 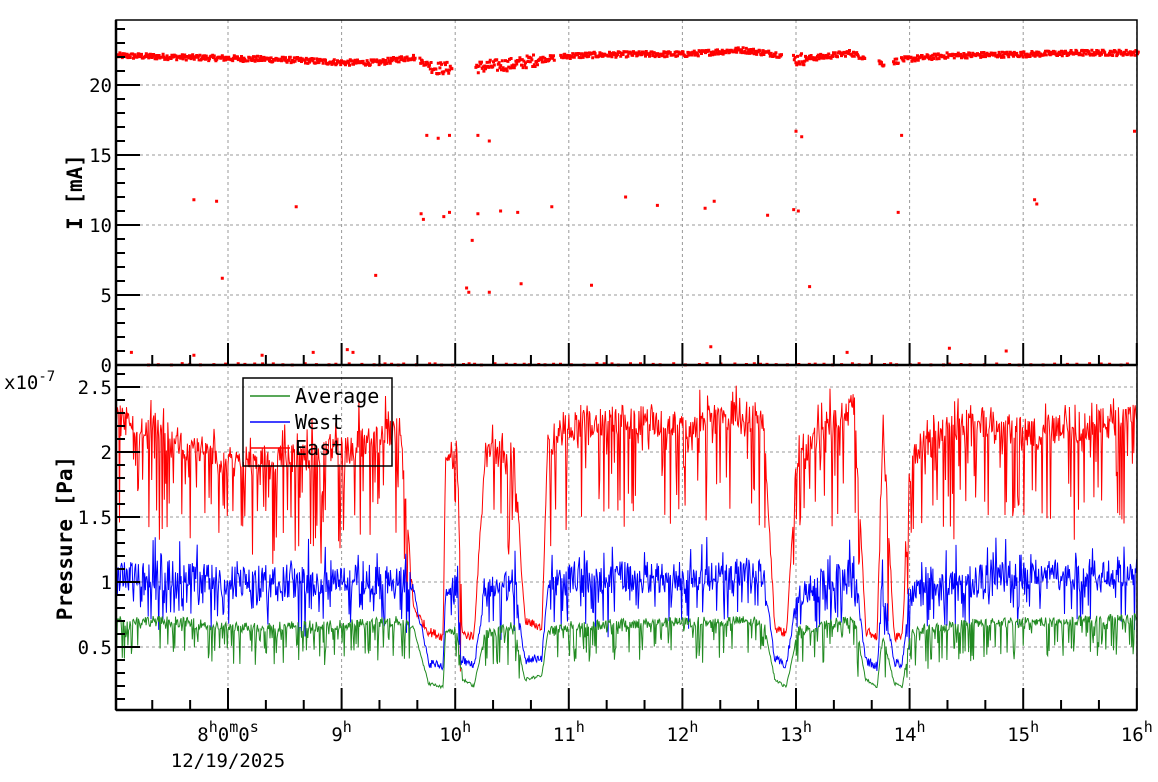 What do you see at coordinates (106, 453) in the screenshot?
I see `bottom-y-tick-label: 2` at bounding box center [106, 453].